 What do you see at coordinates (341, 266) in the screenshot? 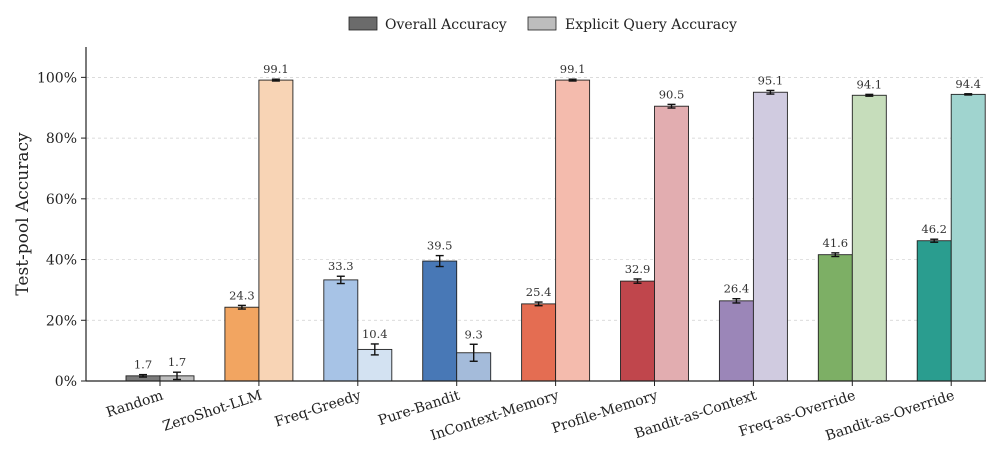
I see `data-label: 33.3` at bounding box center [341, 266].